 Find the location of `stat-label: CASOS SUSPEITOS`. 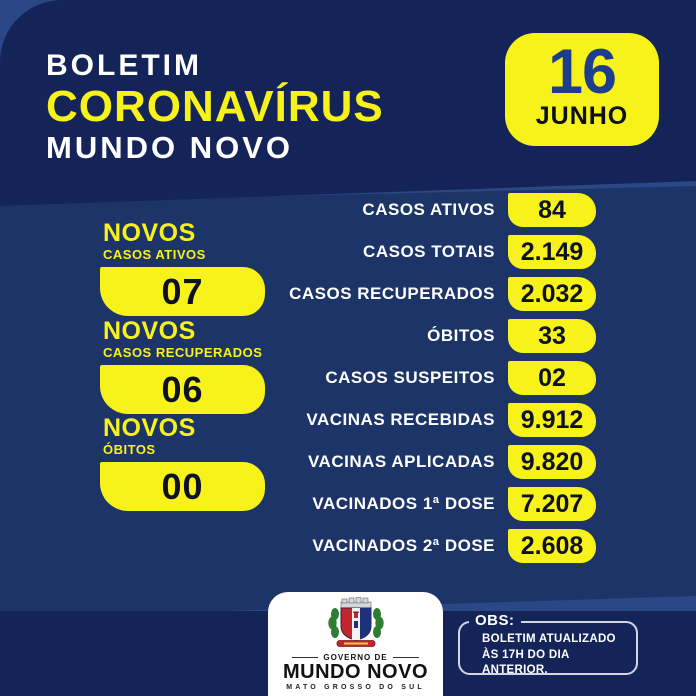

stat-label: CASOS SUSPEITOS is located at coordinates (410, 377).